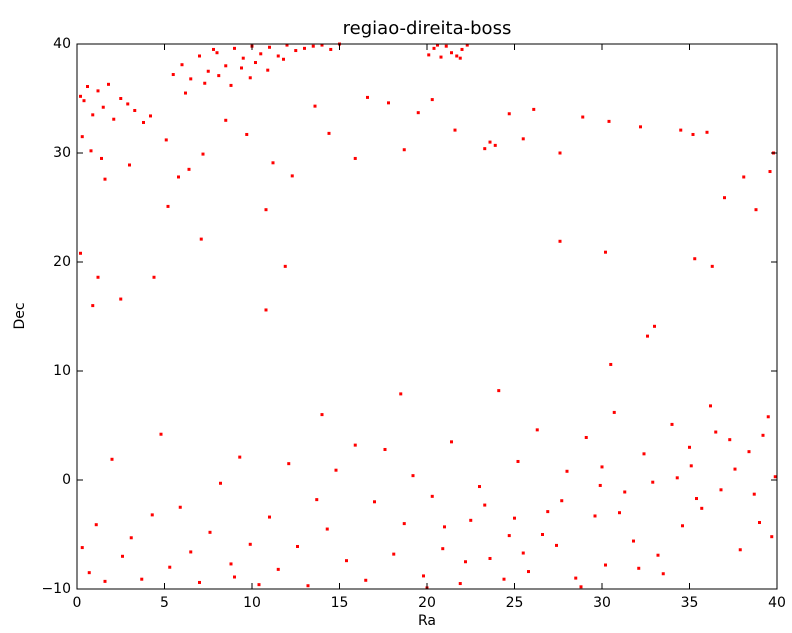  Describe the element at coordinates (62, 262) in the screenshot. I see `y-tick-label: 20` at that location.